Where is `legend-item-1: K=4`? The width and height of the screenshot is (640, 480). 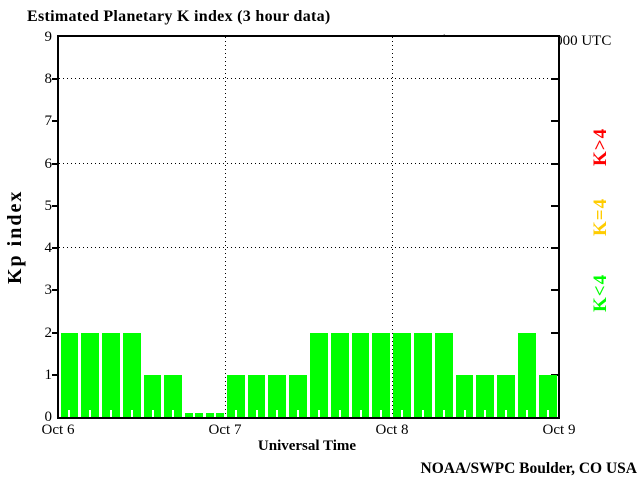 legend-item-1: K=4 is located at coordinates (600, 216).